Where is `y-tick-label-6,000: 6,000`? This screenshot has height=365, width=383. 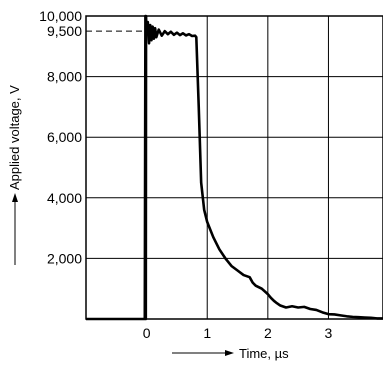
y-tick-label-6,000: 6,000 is located at coordinates (64, 137).